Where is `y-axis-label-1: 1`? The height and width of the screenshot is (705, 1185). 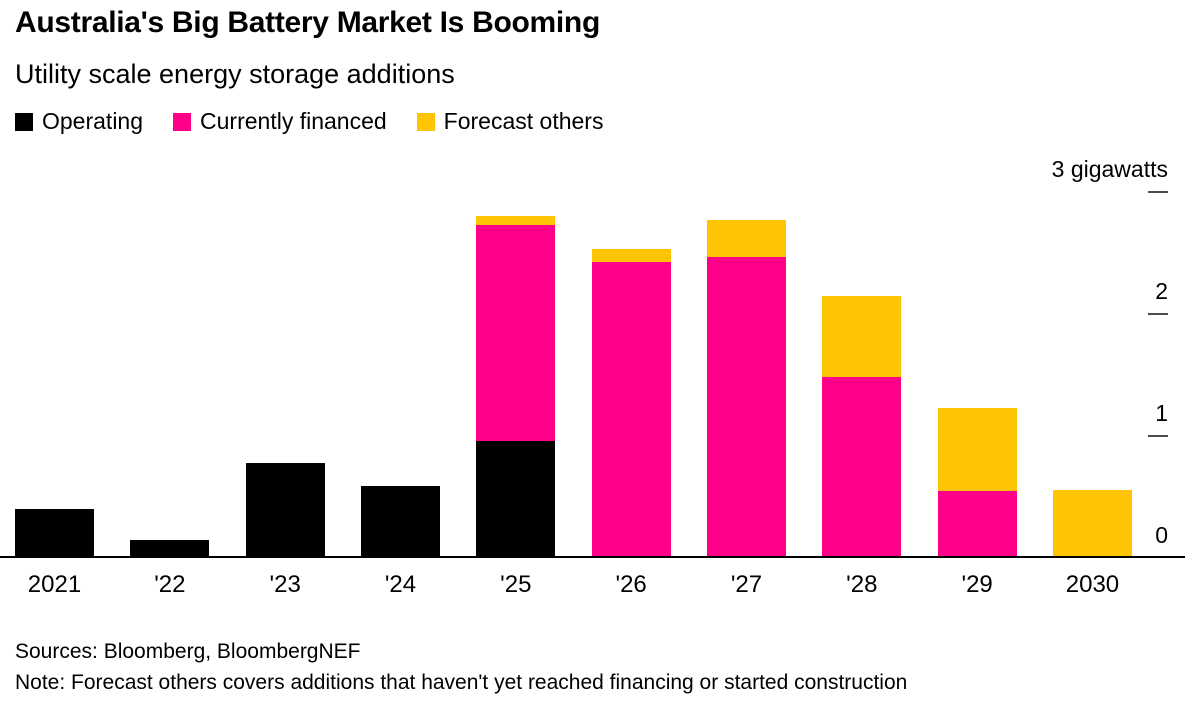
y-axis-label-1: 1 is located at coordinates (1161, 413).